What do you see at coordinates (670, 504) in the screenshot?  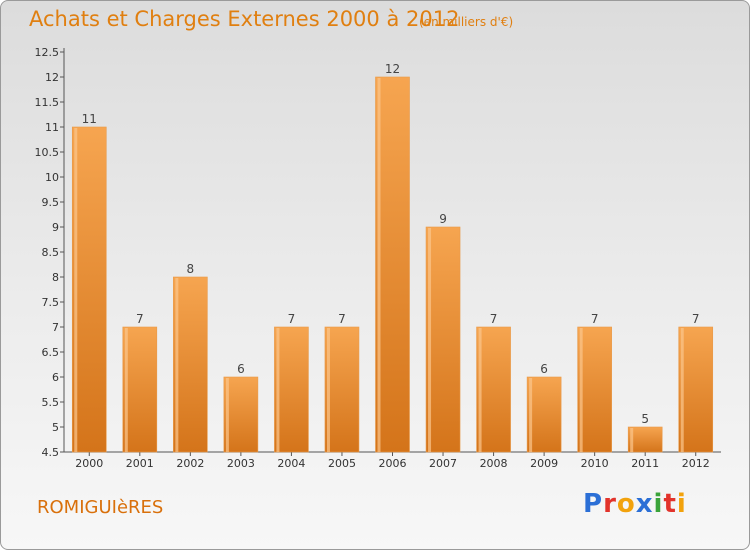 I see `logo-letter: t` at bounding box center [670, 504].